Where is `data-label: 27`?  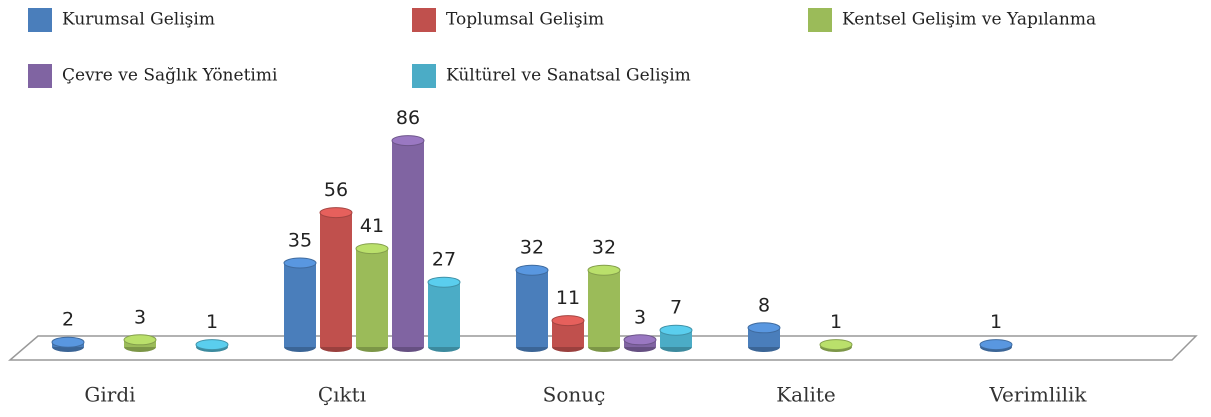
data-label: 27 is located at coordinates (444, 260).